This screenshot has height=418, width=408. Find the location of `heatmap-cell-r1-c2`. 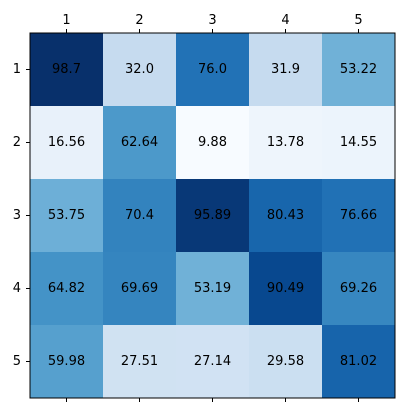

heatmap-cell-r1-c2 is located at coordinates (140, 70).